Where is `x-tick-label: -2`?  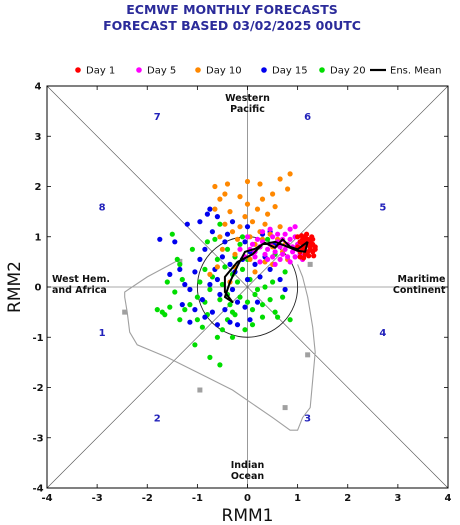 x-tick-label: -2 is located at coordinates (147, 498).